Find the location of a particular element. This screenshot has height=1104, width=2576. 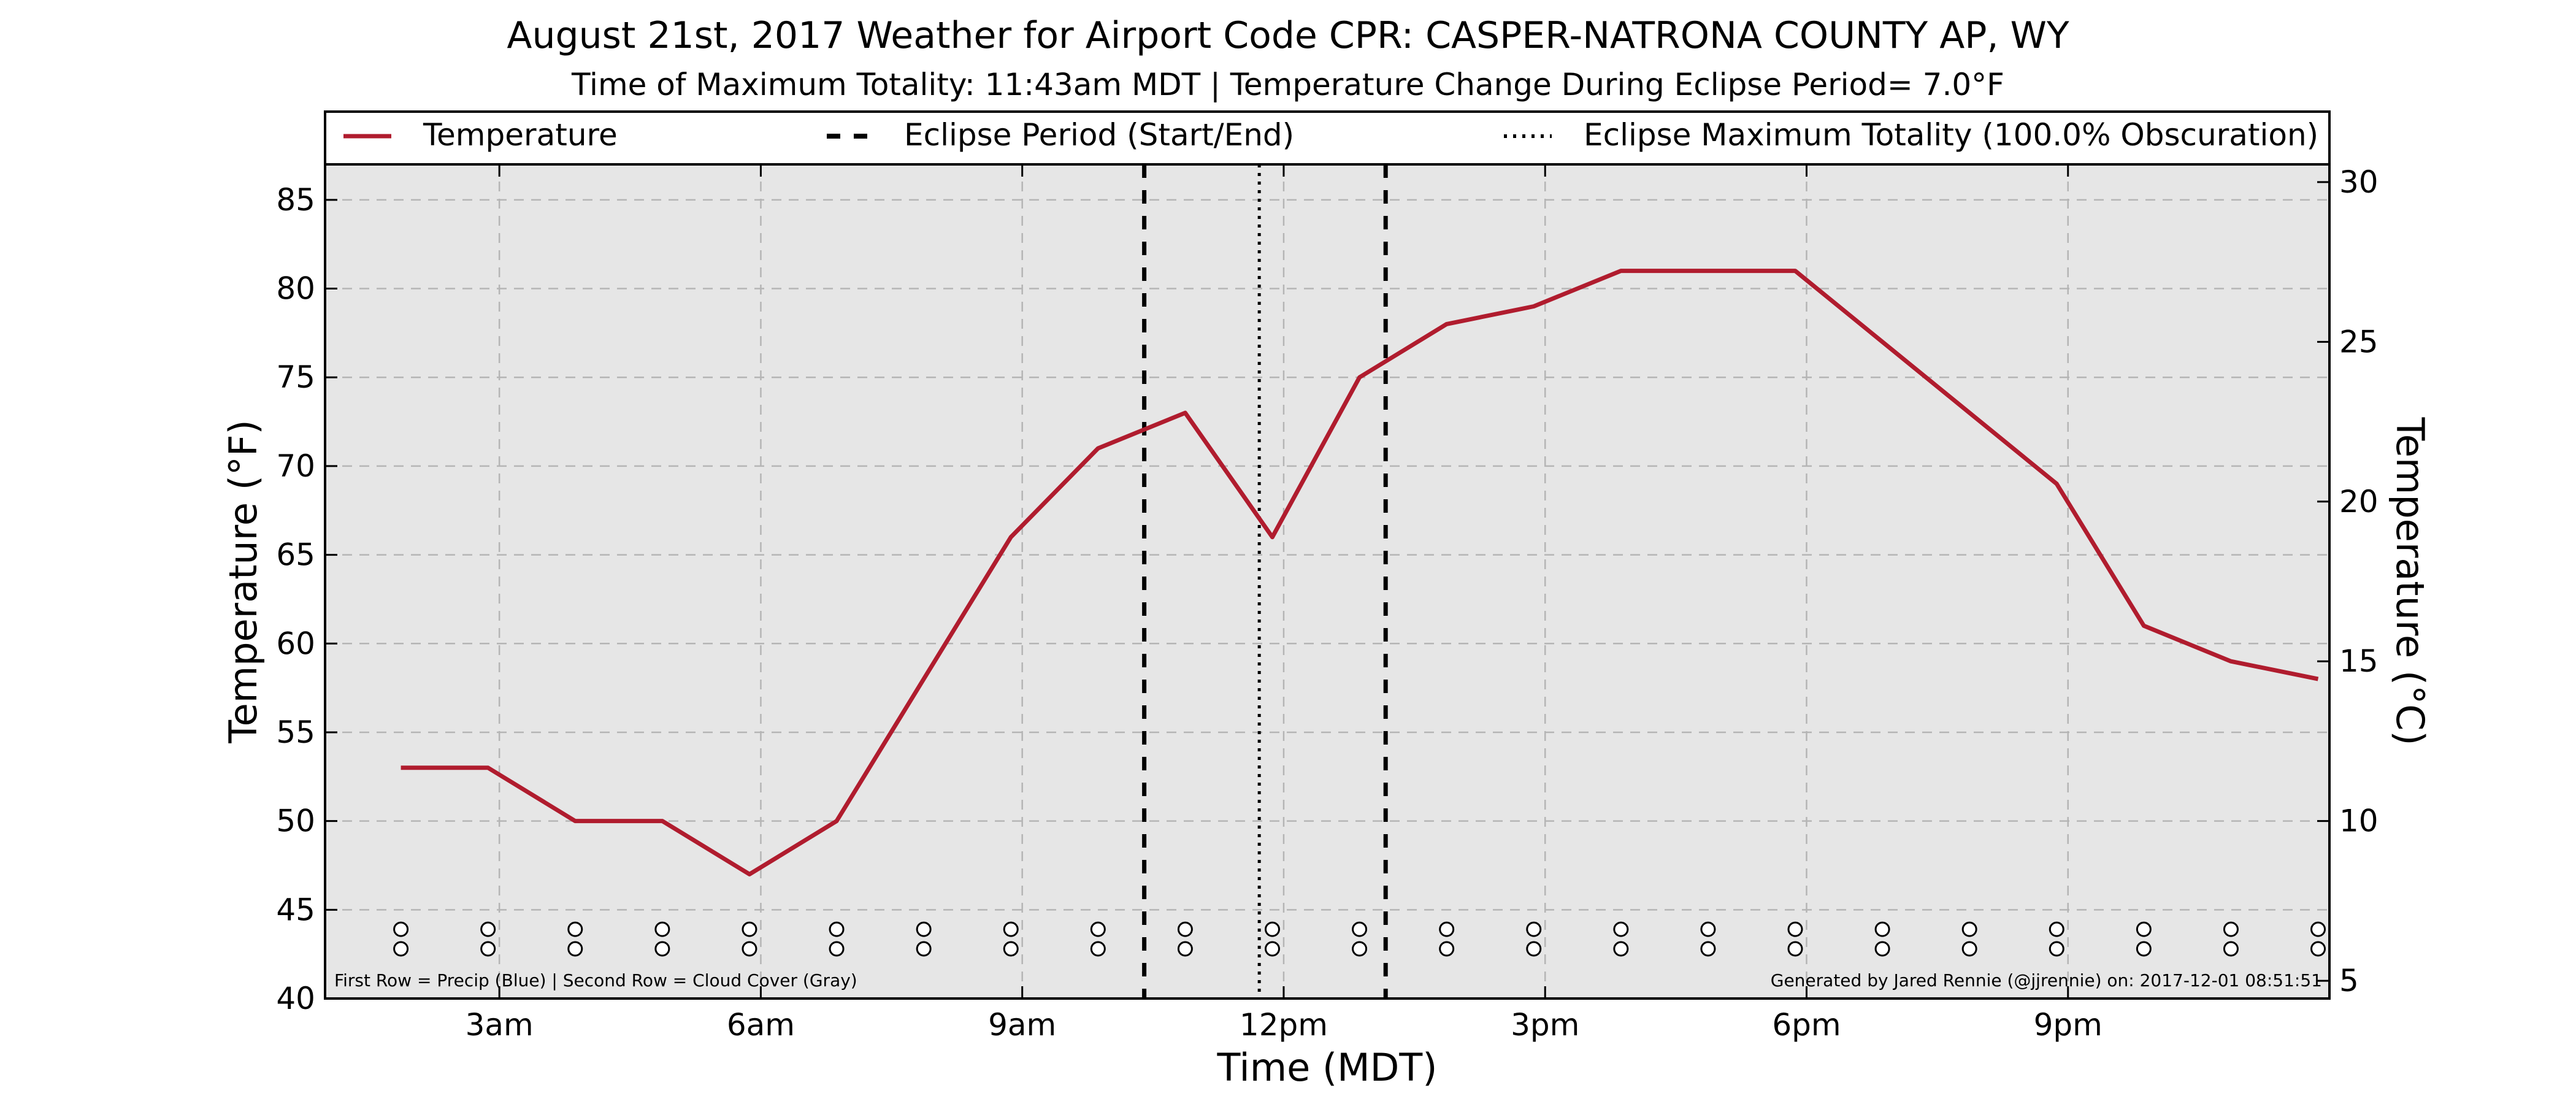

y-tick-label: 75 is located at coordinates (295, 377).